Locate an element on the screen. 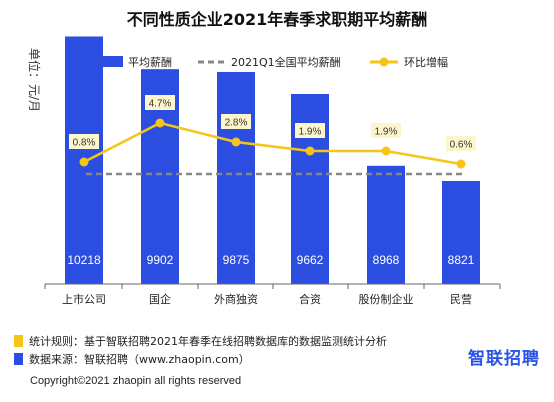  x-tick-label: 民营 is located at coordinates (461, 299).